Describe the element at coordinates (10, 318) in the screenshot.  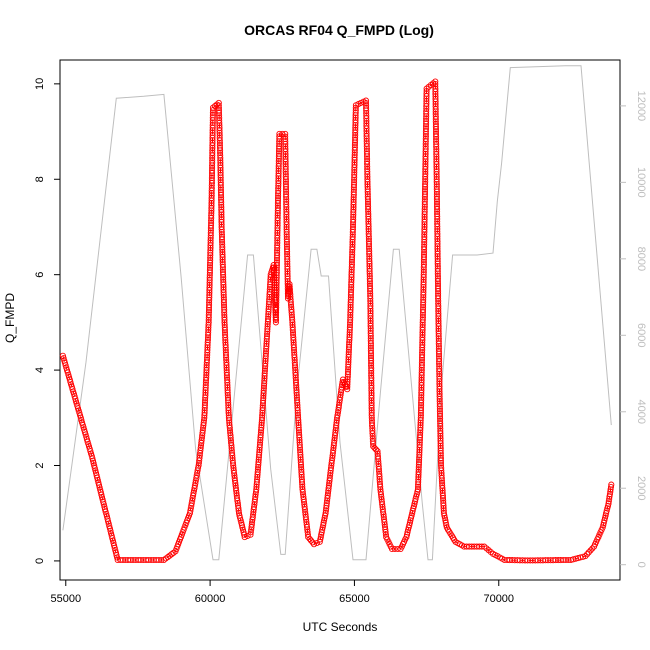
I see `y-axis-label: Q_FMPD` at that location.